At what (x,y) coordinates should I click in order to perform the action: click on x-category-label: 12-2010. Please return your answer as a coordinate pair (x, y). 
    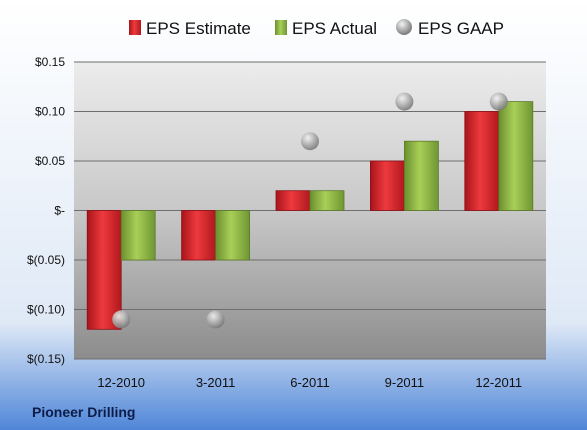
    Looking at the image, I should click on (121, 382).